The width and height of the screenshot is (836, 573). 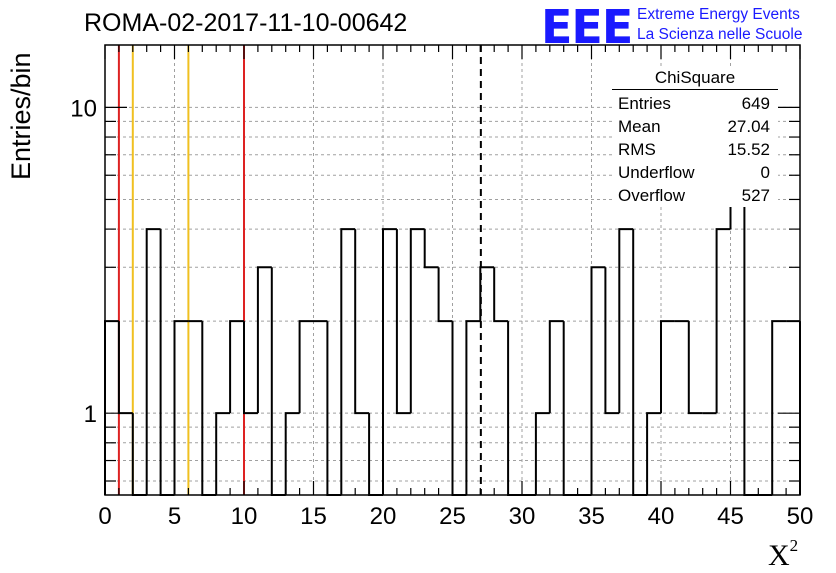 I want to click on logo-line-2: La Scienza nelle Scuole, so click(x=720, y=34).